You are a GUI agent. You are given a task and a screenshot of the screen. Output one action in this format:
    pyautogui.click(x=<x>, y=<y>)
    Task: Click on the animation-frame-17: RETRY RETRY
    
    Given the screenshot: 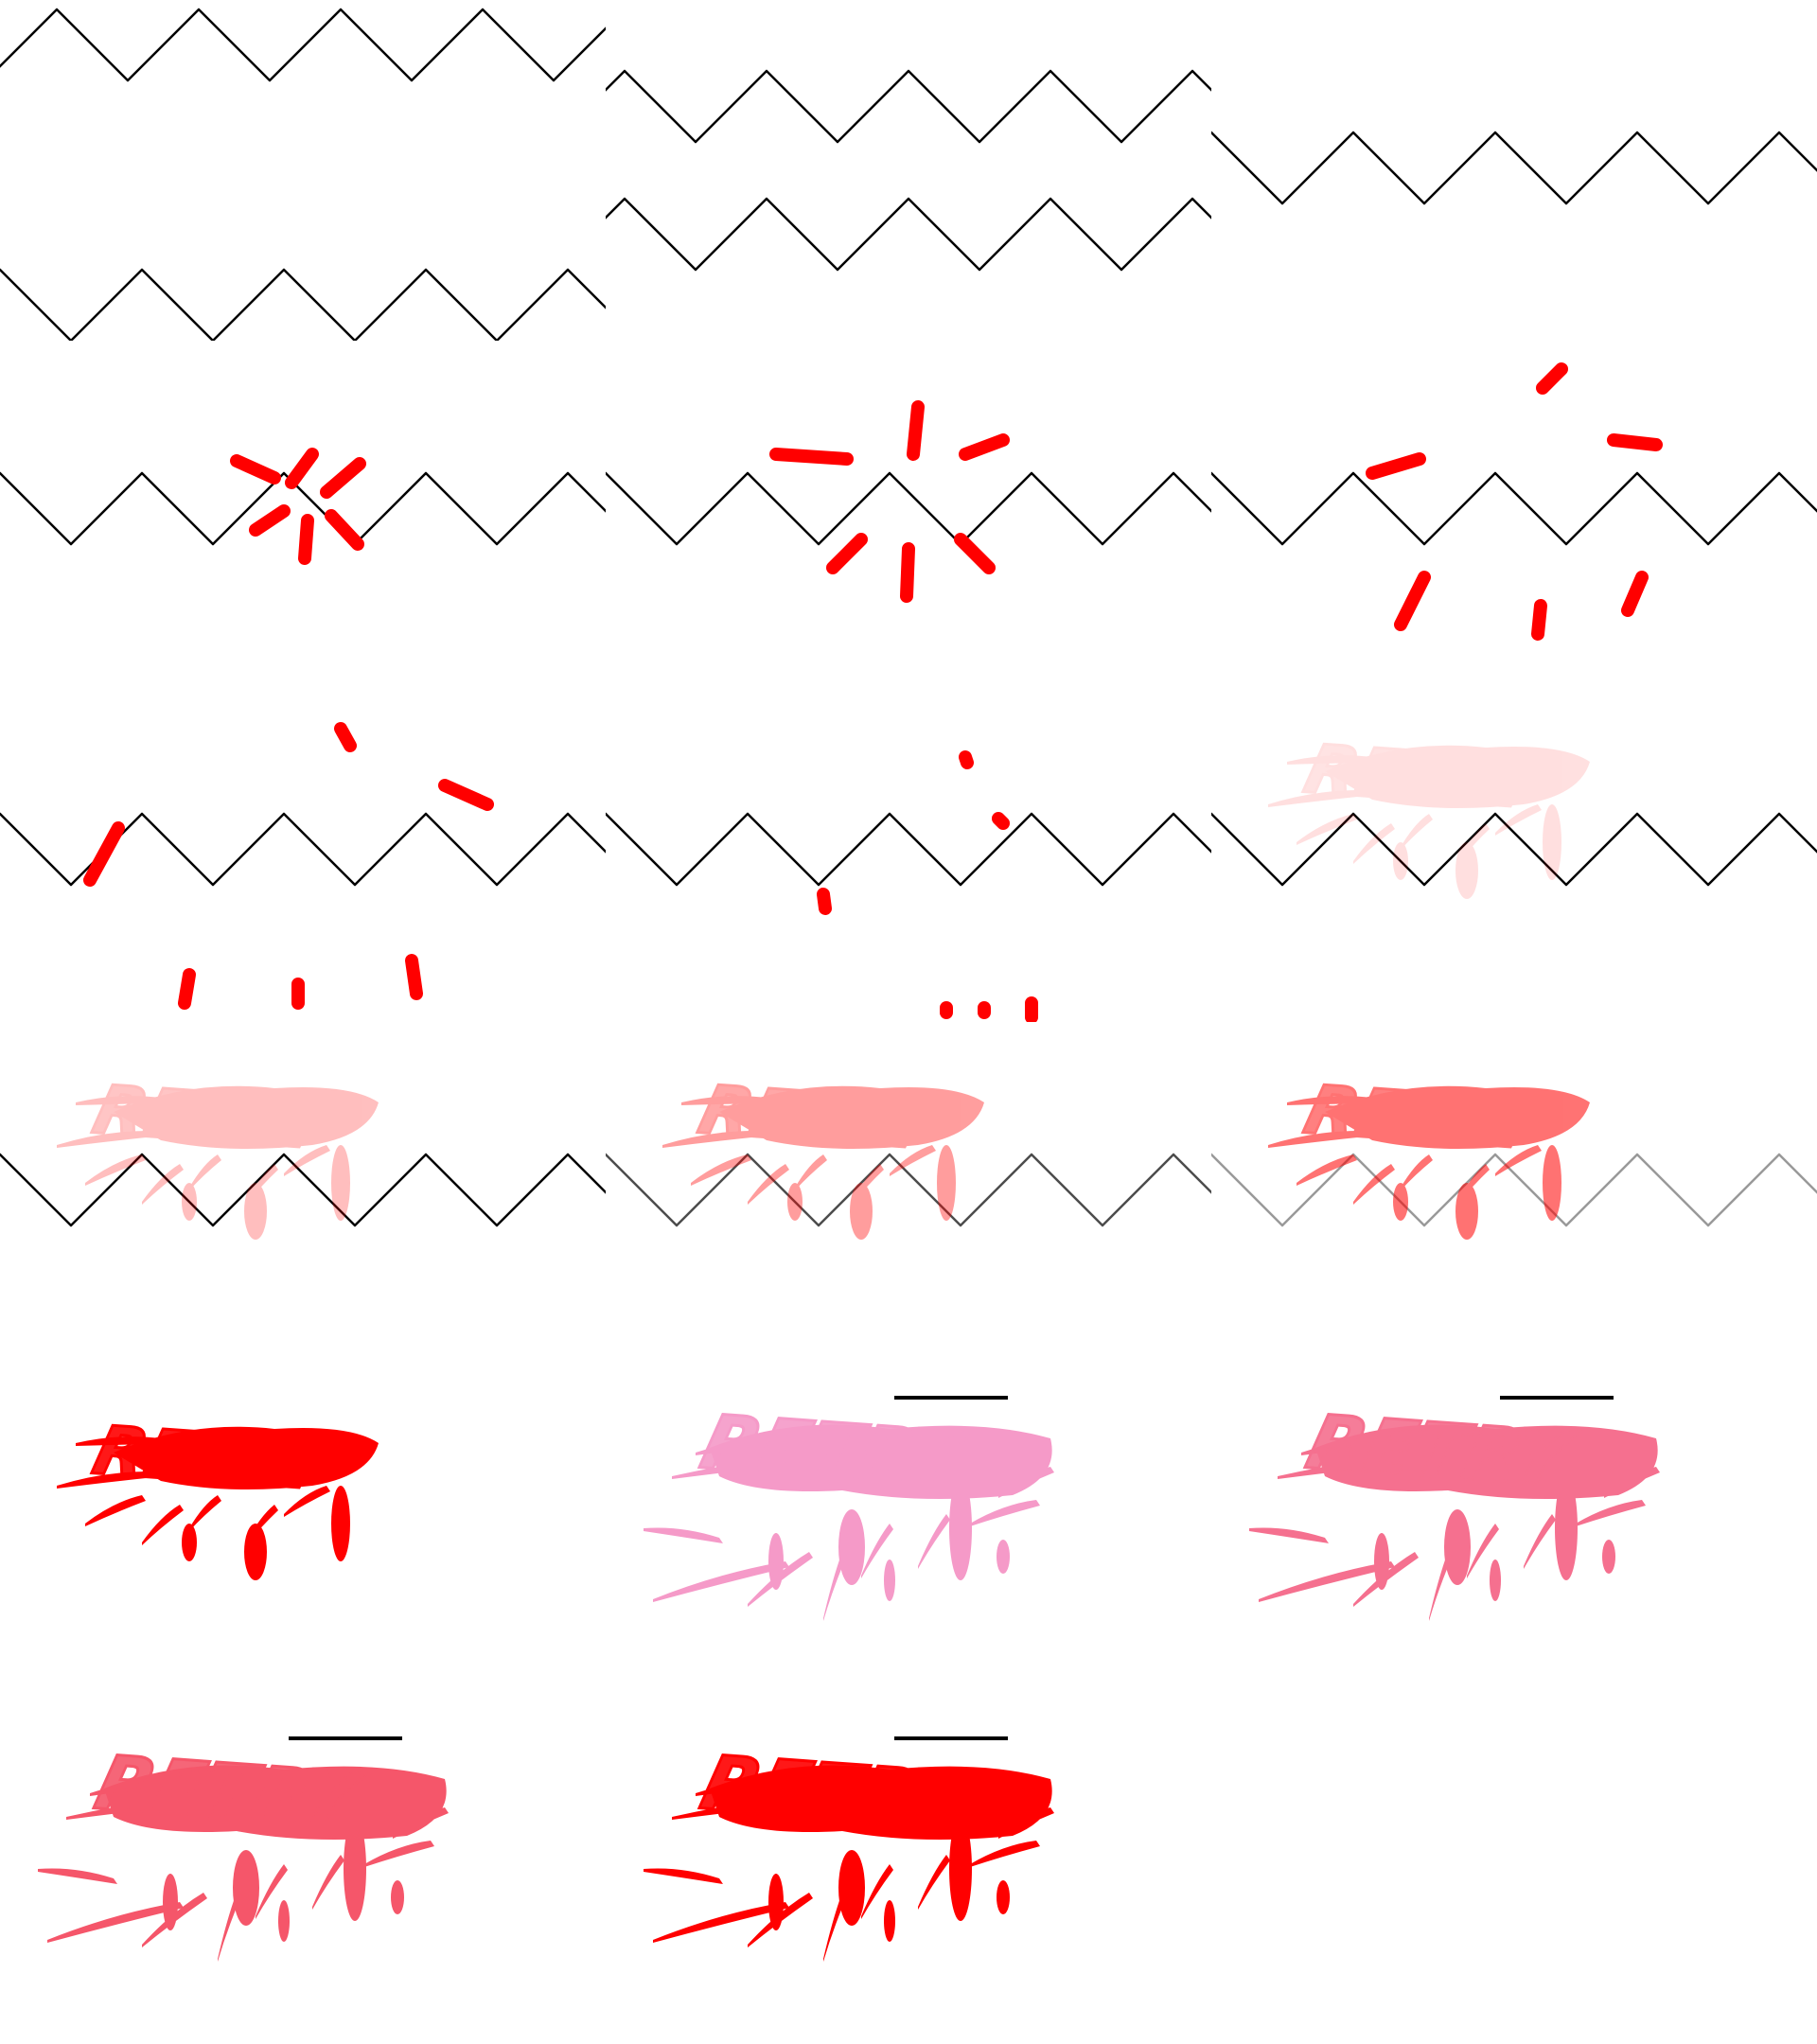 What is the action you would take?
    pyautogui.click(x=908, y=1873)
    